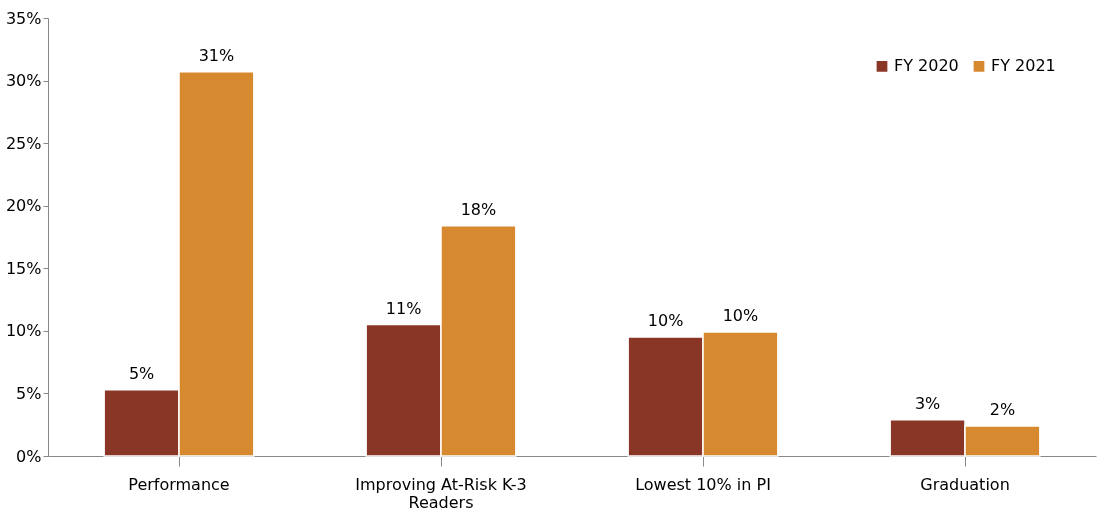  I want to click on y-tick-label: 15%, so click(23, 268).